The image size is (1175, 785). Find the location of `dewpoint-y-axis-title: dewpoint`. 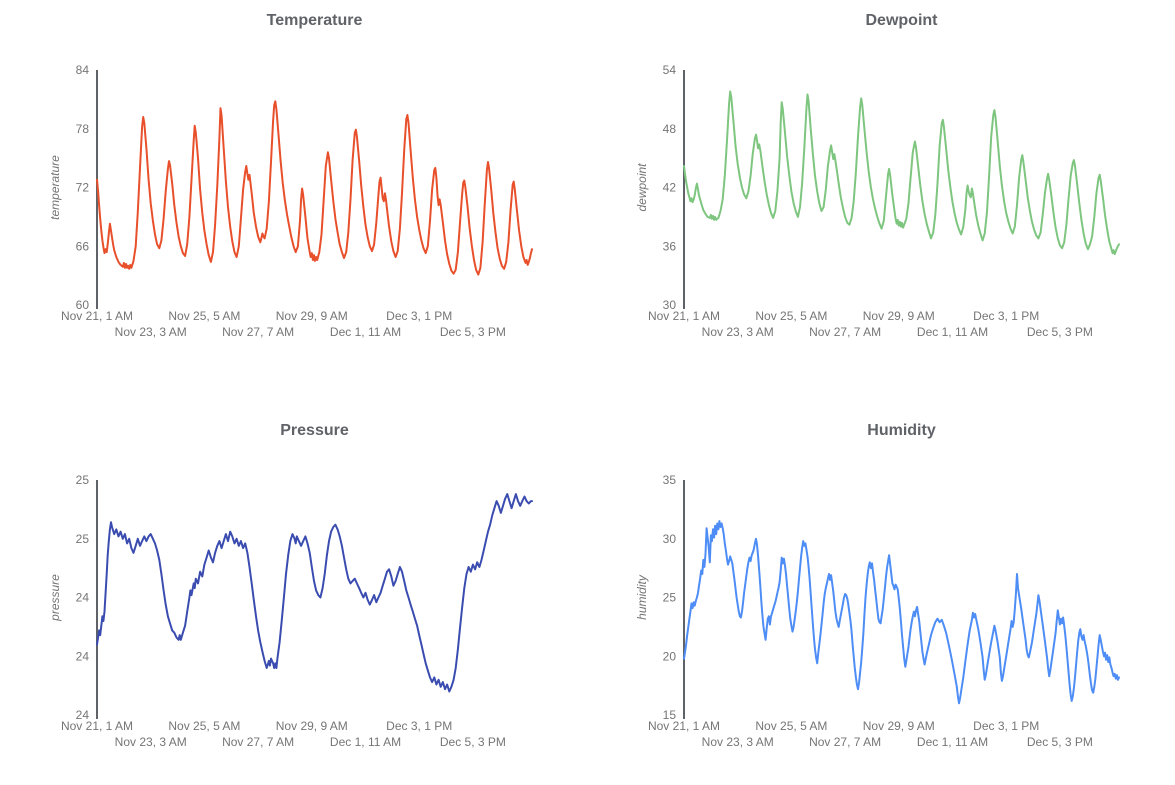

dewpoint-y-axis-title: dewpoint is located at coordinates (642, 187).